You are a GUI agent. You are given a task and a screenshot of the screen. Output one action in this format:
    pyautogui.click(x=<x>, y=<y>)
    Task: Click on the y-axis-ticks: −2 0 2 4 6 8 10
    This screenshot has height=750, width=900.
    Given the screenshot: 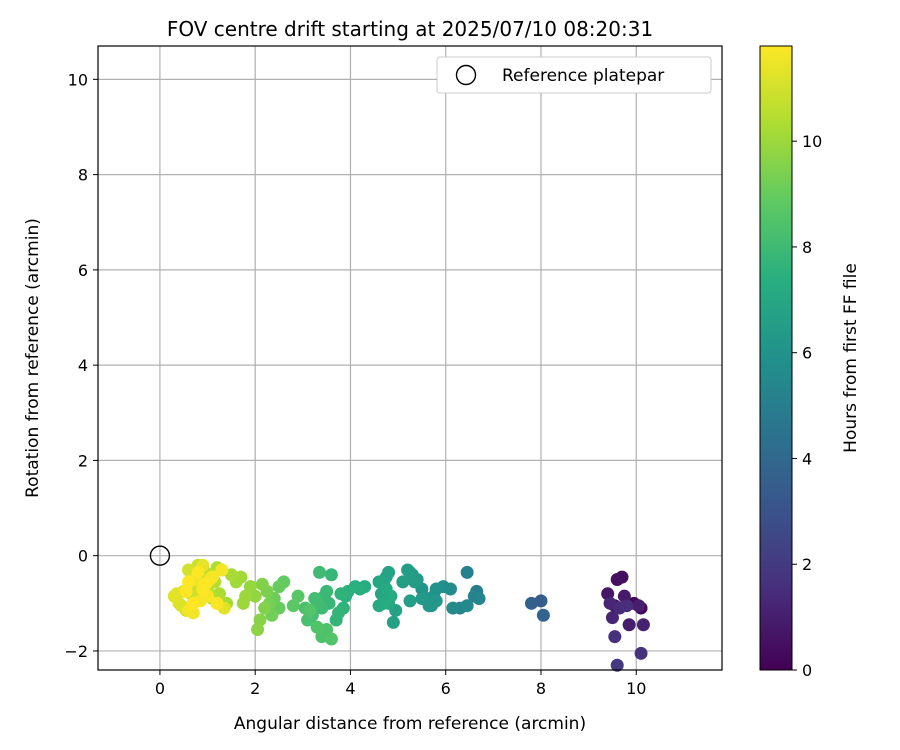 What is the action you would take?
    pyautogui.click(x=81, y=365)
    